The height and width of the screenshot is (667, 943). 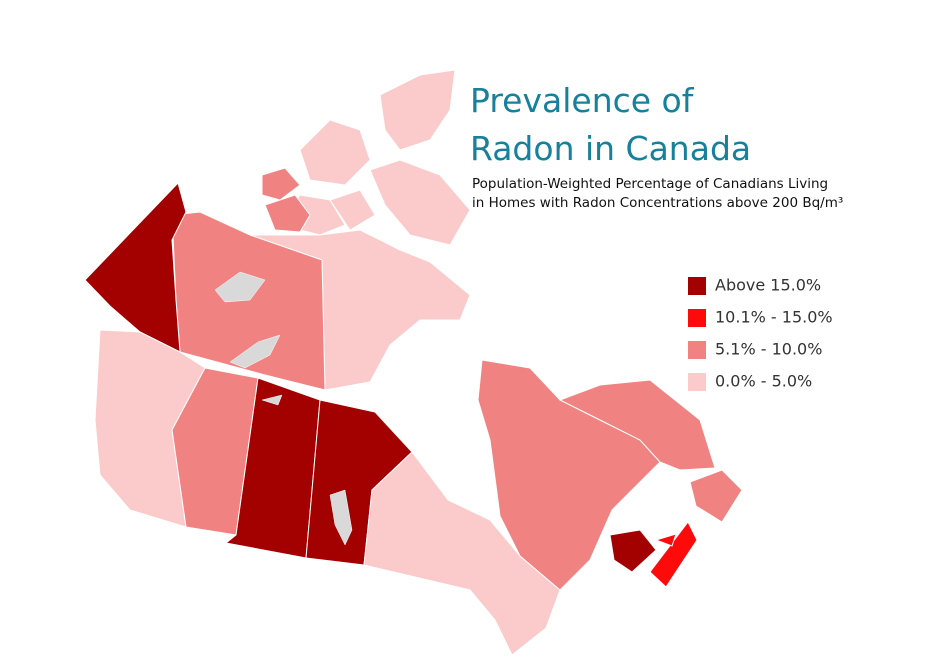 What do you see at coordinates (582, 100) in the screenshot?
I see `title-line: Prevalence of` at bounding box center [582, 100].